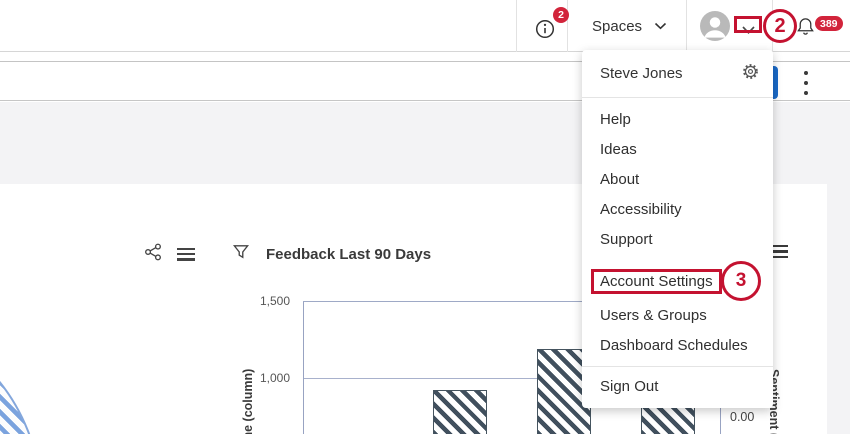 The width and height of the screenshot is (850, 434). What do you see at coordinates (349, 254) in the screenshot?
I see `chart-title: Feedback Last 90 Days` at bounding box center [349, 254].